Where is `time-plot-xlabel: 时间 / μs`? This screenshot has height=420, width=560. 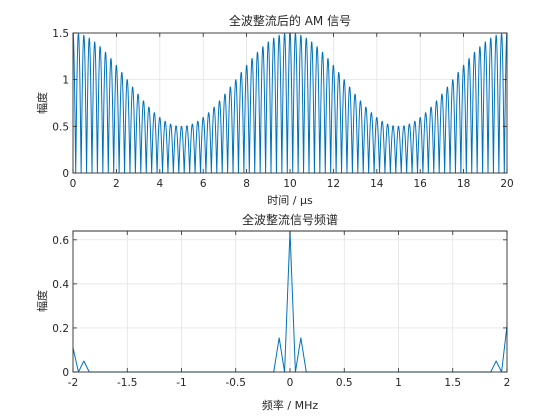 time-plot-xlabel: 时间 / μs is located at coordinates (290, 200).